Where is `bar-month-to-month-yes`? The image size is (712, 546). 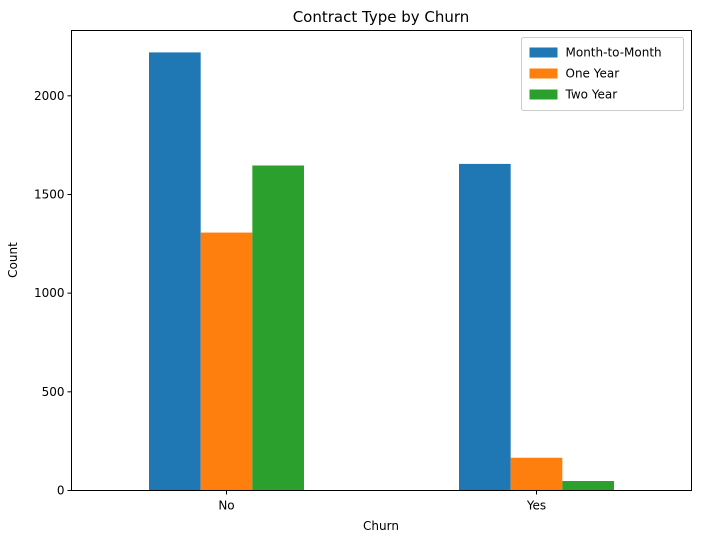
bar-month-to-month-yes is located at coordinates (485, 327).